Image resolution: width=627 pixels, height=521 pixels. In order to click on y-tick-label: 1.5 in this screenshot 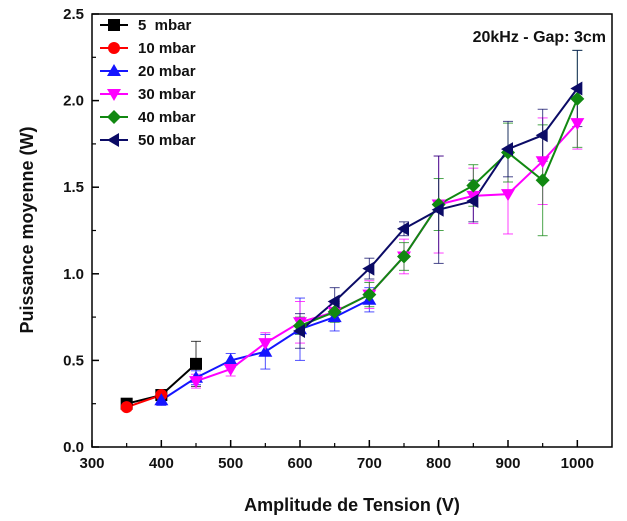, I will do `click(73, 187)`.